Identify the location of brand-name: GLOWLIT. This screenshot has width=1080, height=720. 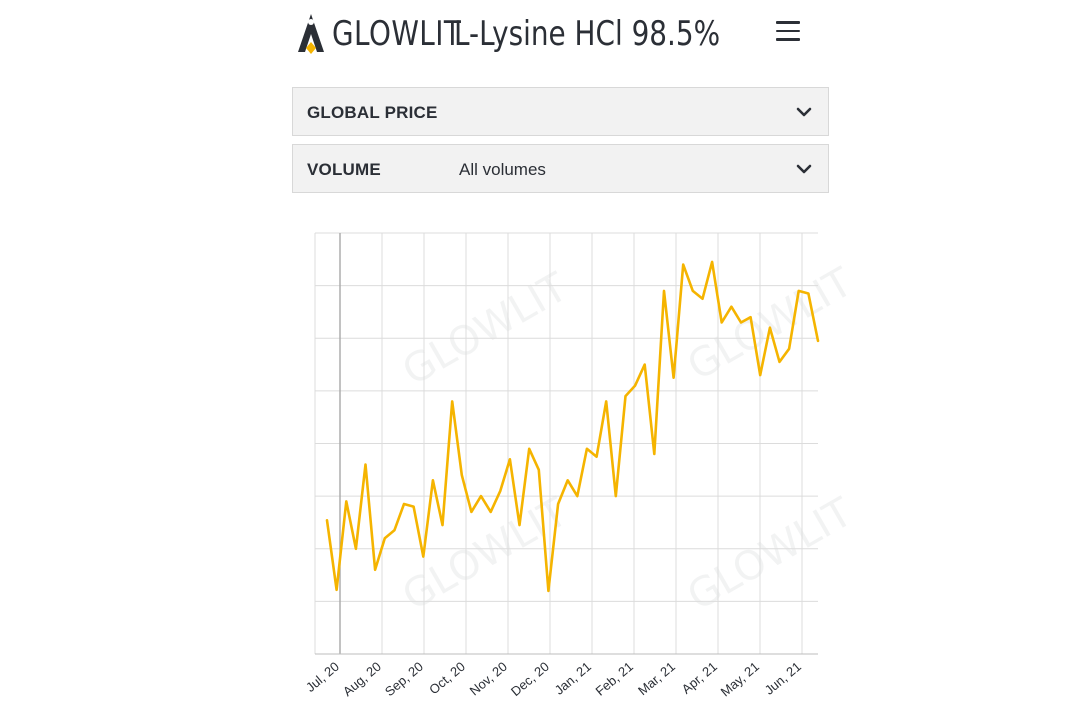
(397, 34).